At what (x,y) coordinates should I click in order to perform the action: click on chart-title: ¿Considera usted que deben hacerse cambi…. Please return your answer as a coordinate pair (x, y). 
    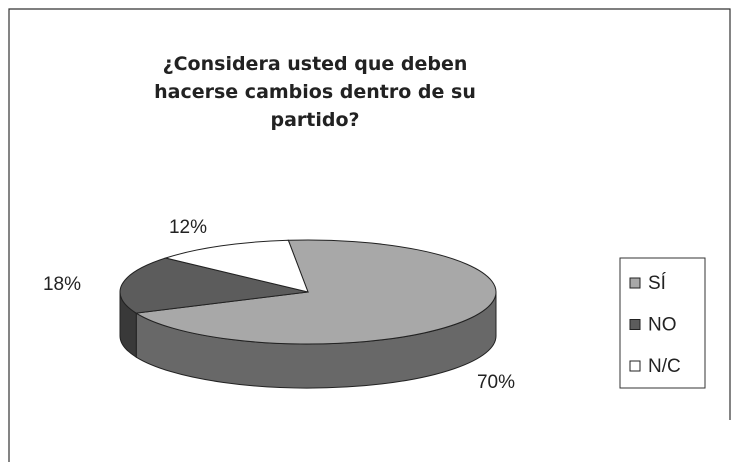
    Looking at the image, I should click on (315, 92).